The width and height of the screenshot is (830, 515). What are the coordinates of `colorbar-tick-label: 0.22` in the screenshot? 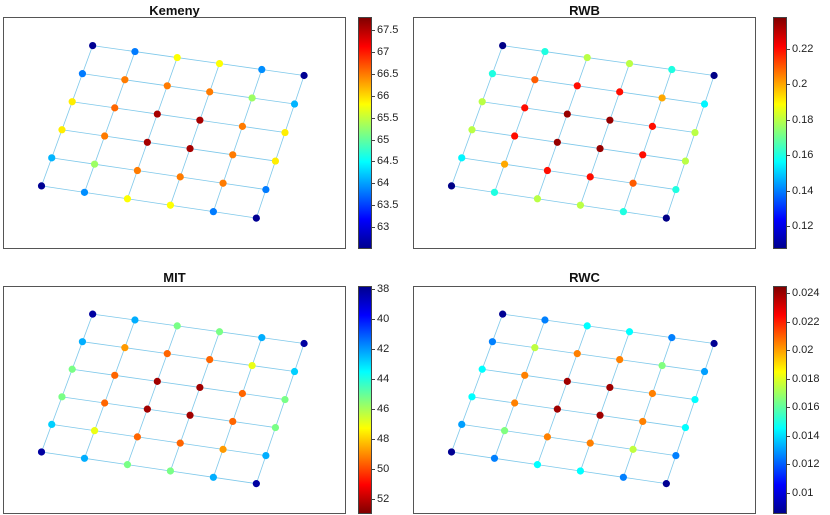 It's located at (800, 48).